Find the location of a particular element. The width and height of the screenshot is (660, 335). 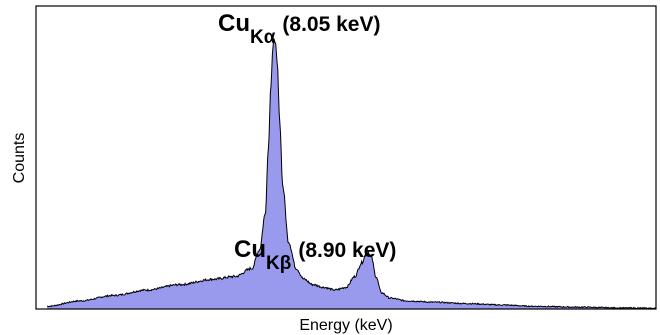

x-axis-label: Energy (keV) is located at coordinates (345, 325).